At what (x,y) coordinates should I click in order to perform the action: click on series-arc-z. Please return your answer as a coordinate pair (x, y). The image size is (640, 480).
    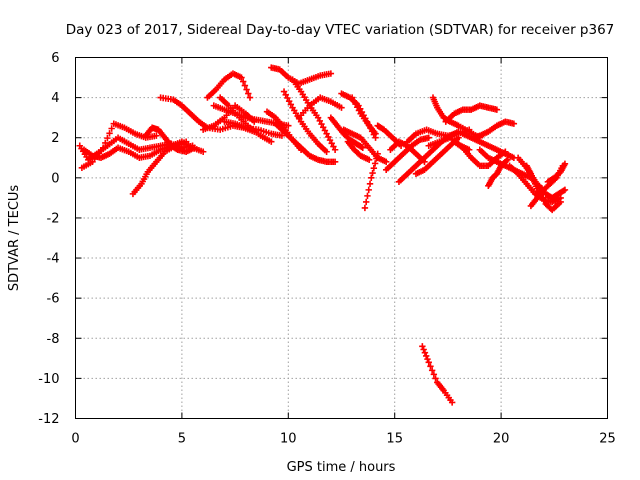
    Looking at the image, I should click on (407, 151).